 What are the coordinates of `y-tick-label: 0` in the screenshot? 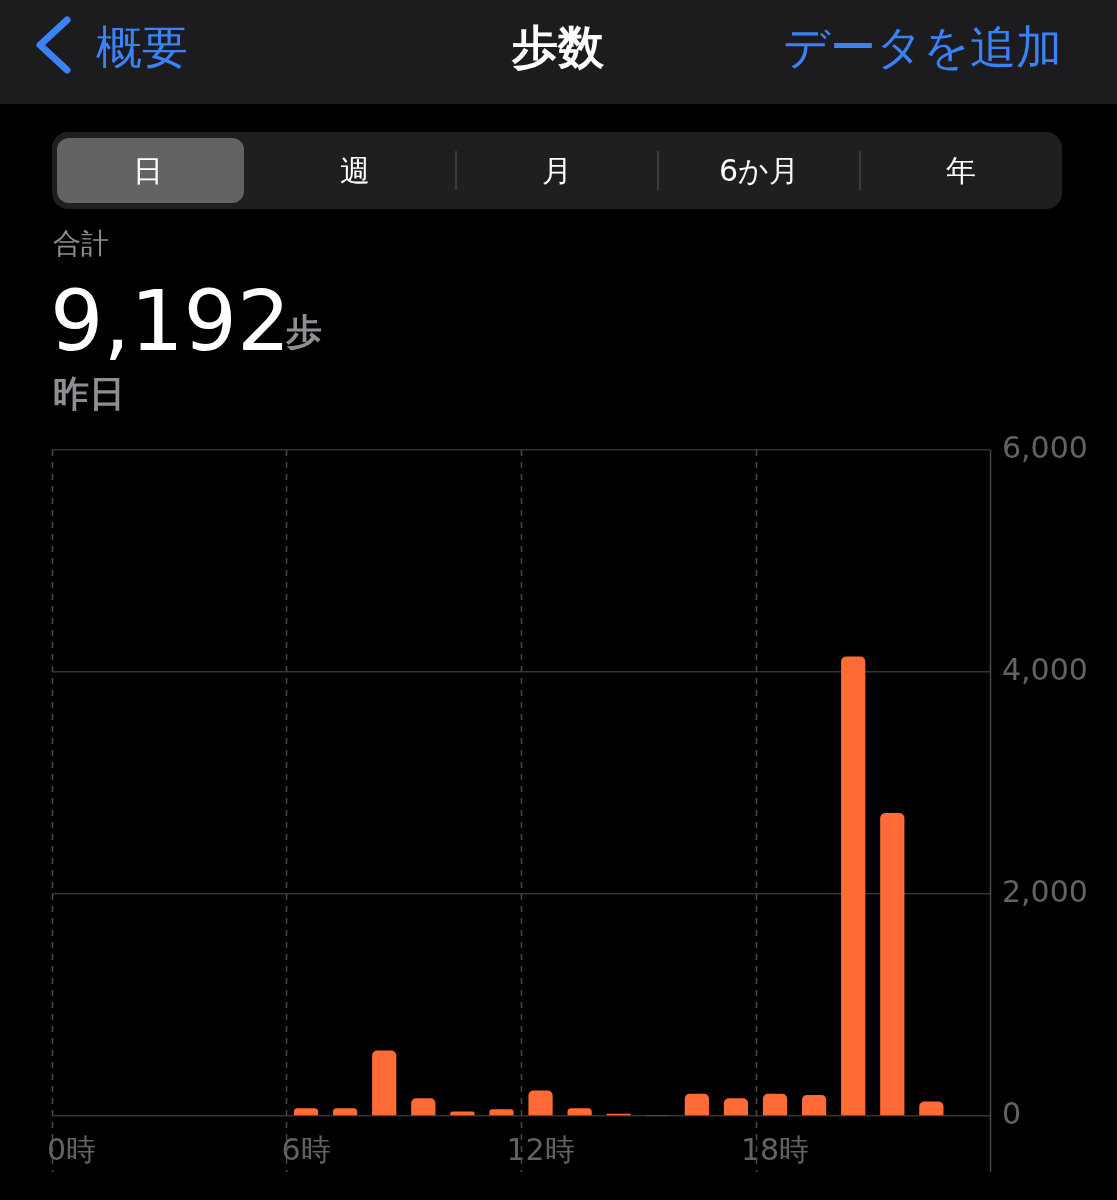 It's located at (1012, 1113).